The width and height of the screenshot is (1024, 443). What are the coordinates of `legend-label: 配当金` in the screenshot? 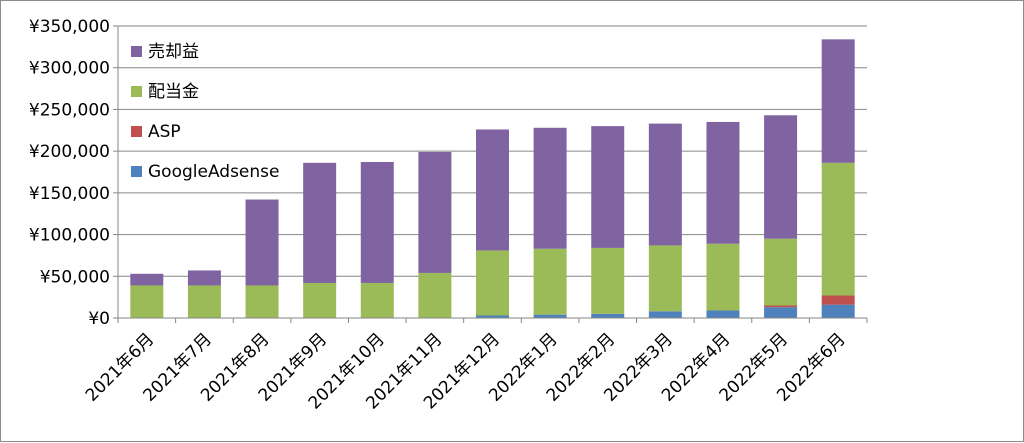 It's located at (173, 92).